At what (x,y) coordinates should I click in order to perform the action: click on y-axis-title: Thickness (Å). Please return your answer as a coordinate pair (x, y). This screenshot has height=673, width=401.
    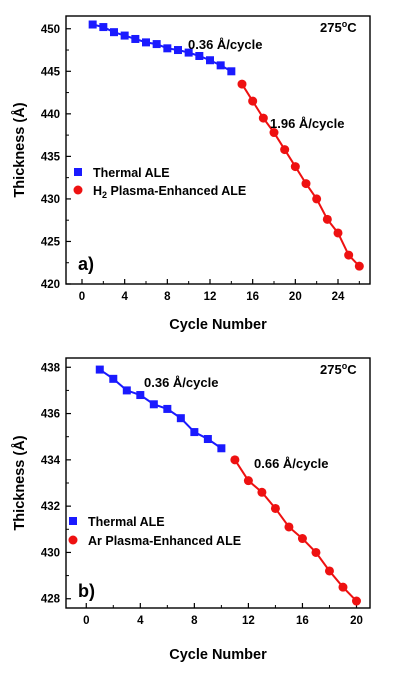
    Looking at the image, I should click on (19, 149).